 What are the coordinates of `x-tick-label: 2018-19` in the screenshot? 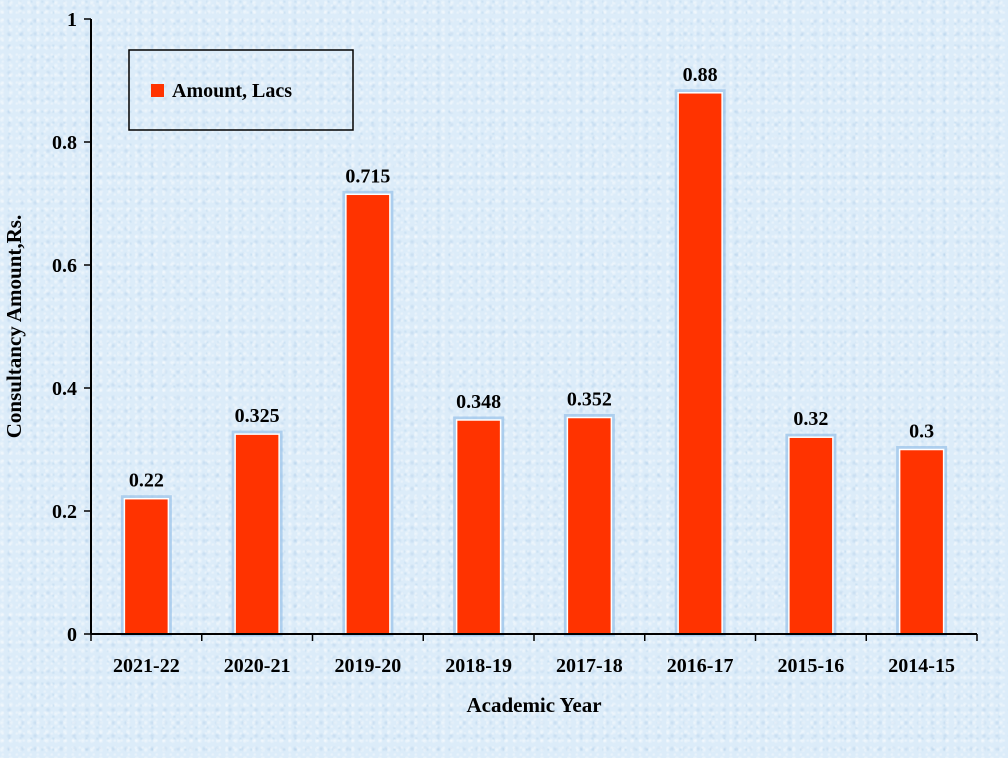 It's located at (478, 666).